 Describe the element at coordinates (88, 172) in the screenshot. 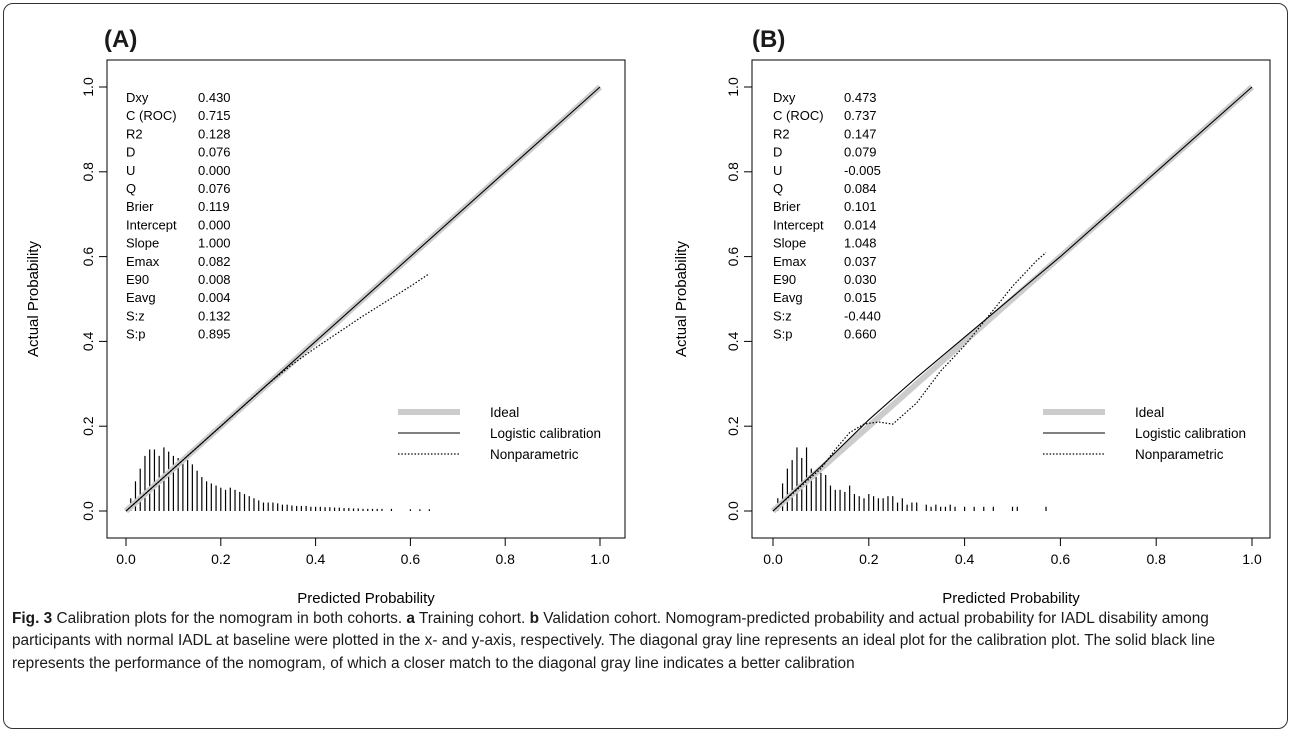

I see `y-tick-label: 0.8` at that location.